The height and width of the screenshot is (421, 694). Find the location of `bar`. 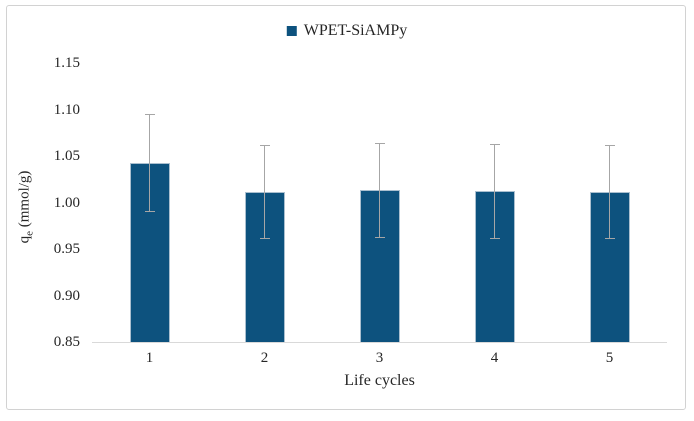

bar is located at coordinates (609, 267).